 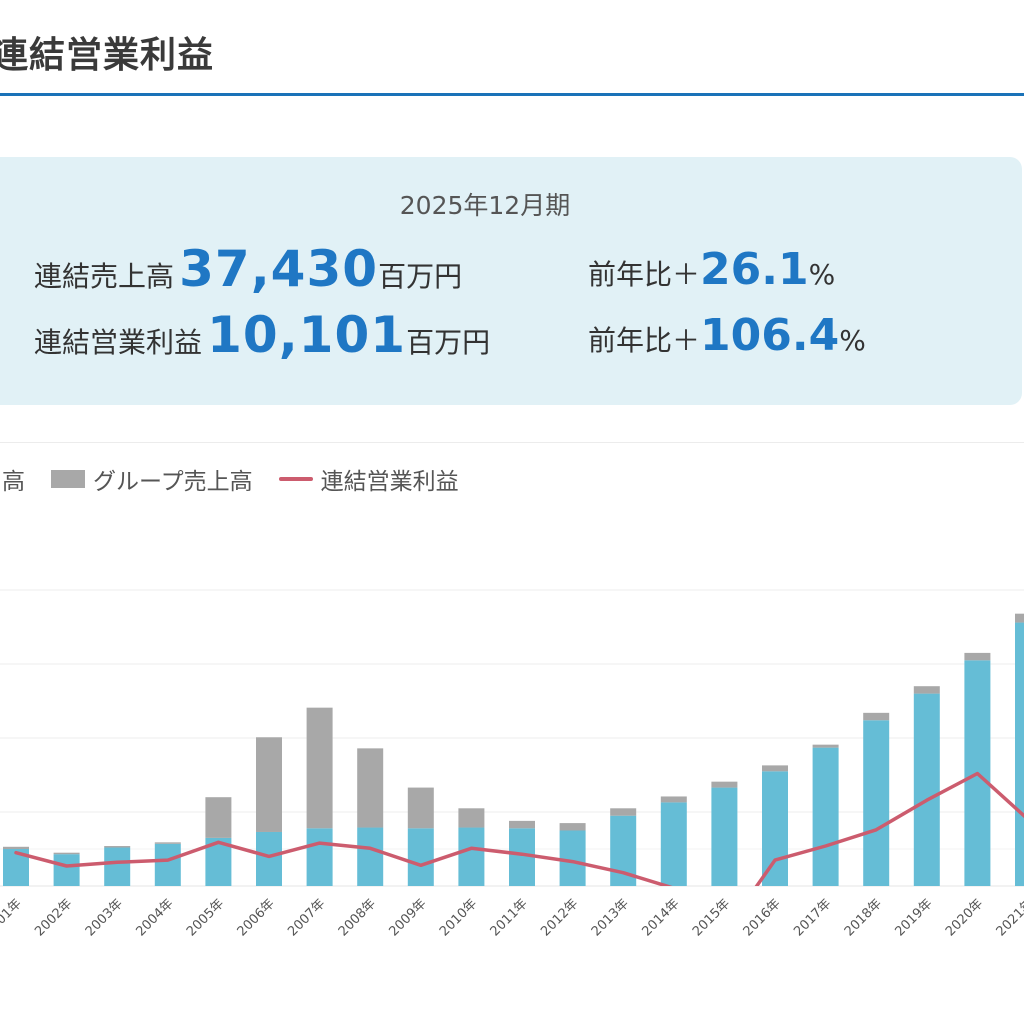 I want to click on x-tick-label: 2011年, so click(x=509, y=917).